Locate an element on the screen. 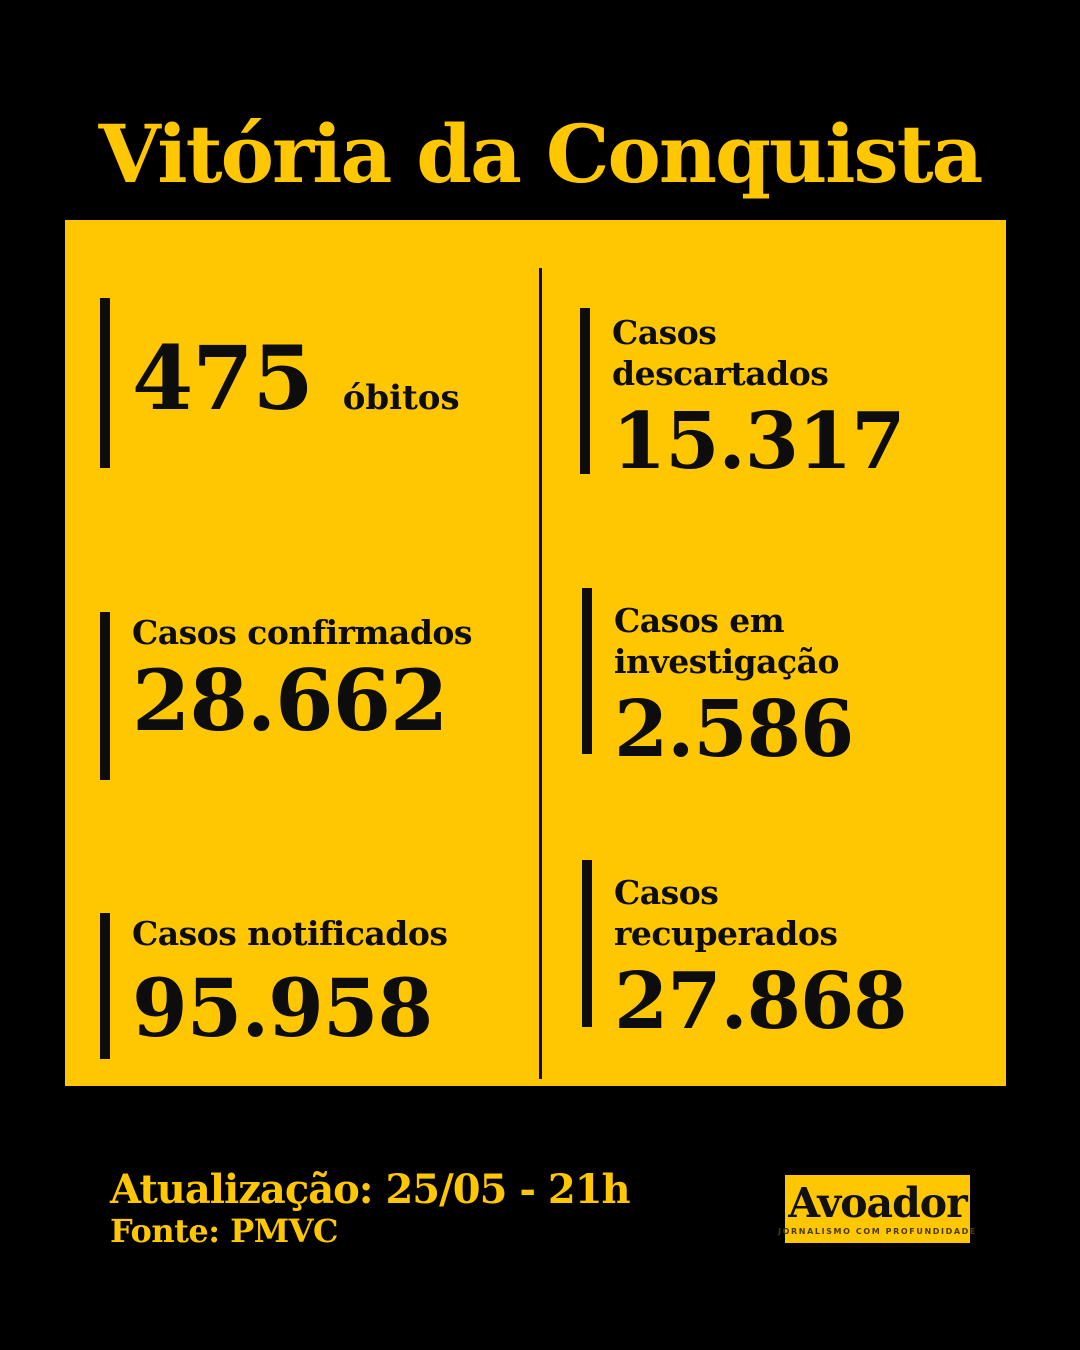  stat-value: 15.317 is located at coordinates (759, 441).